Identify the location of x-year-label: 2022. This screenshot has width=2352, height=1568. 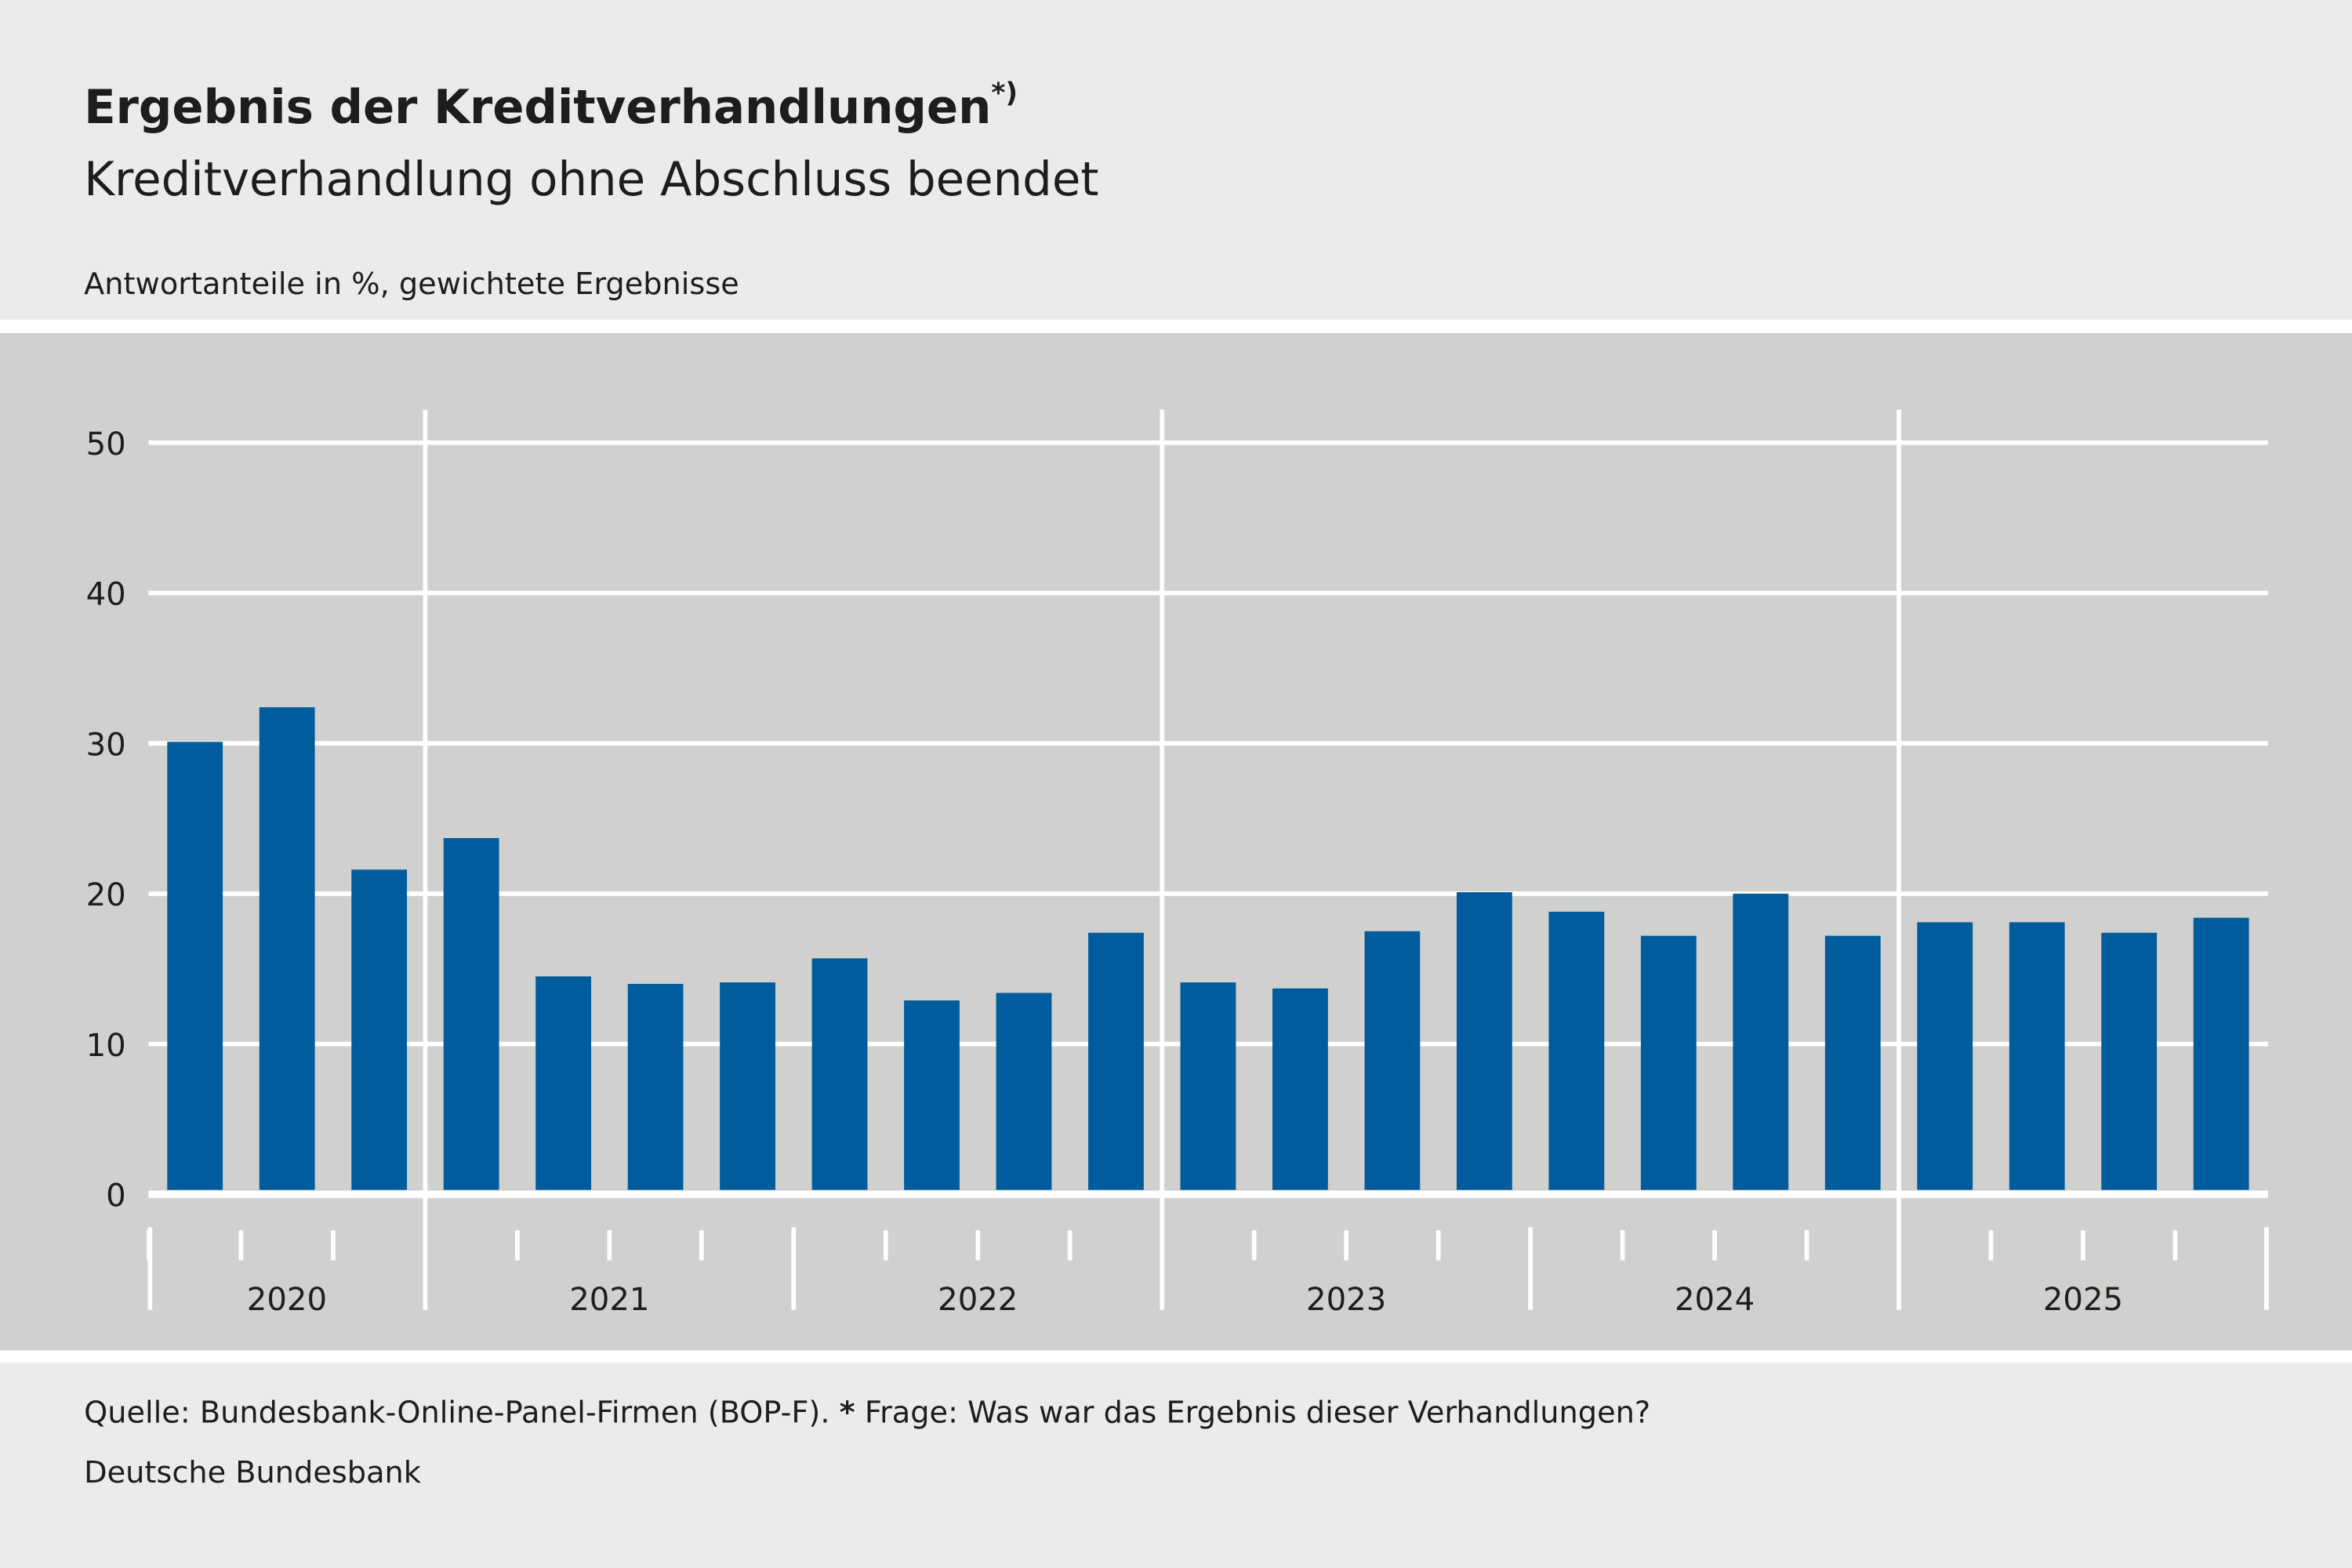
(978, 1300).